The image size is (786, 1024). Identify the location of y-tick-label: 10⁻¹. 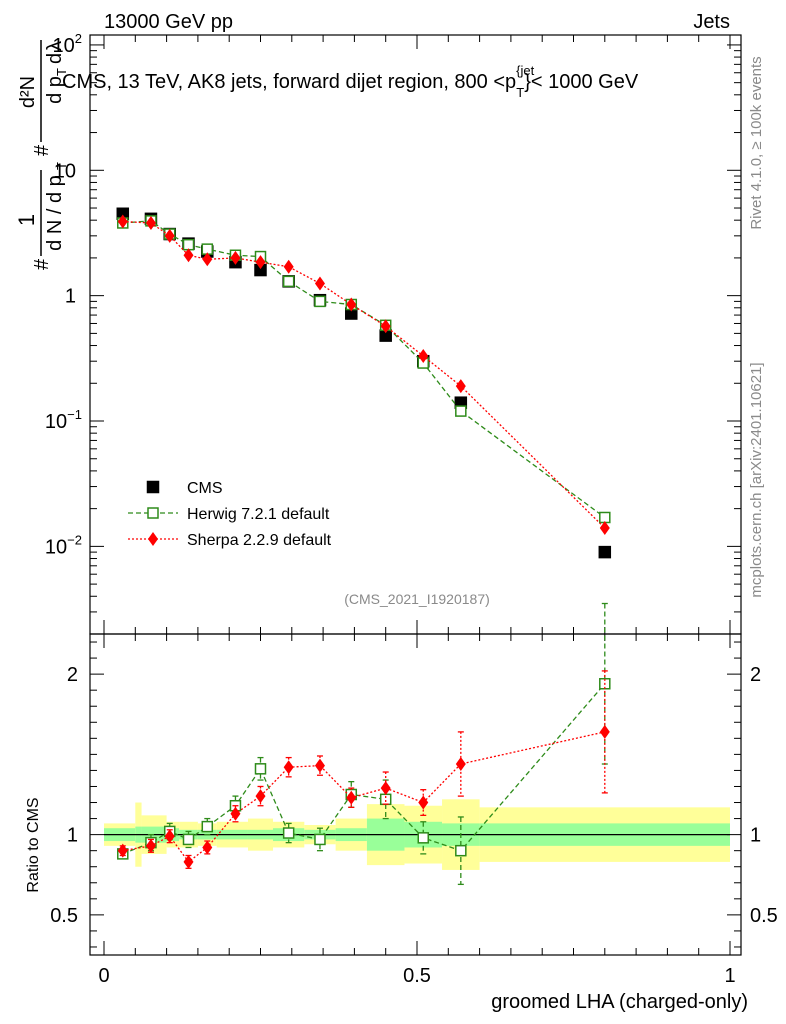
(63, 420).